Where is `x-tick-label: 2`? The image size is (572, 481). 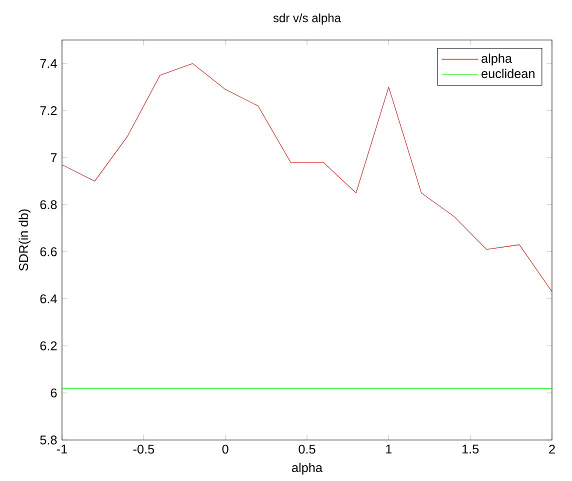
x-tick-label: 2 is located at coordinates (552, 449).